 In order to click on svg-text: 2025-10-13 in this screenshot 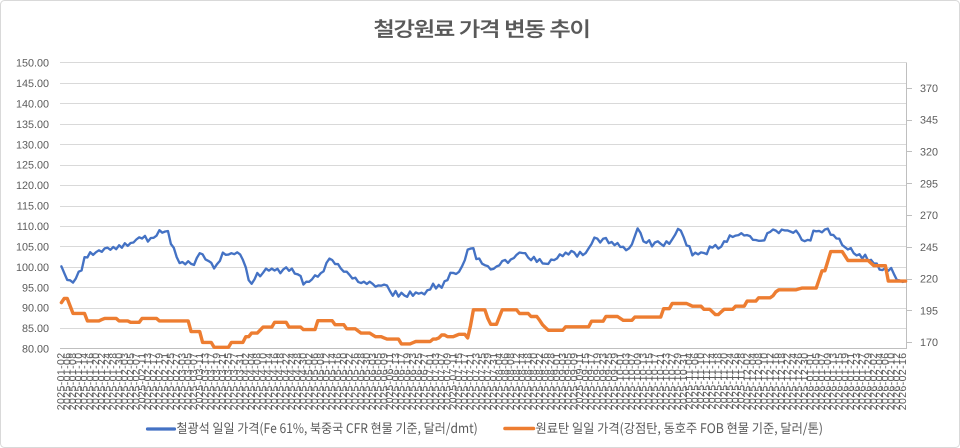, I will do `click(644, 382)`.